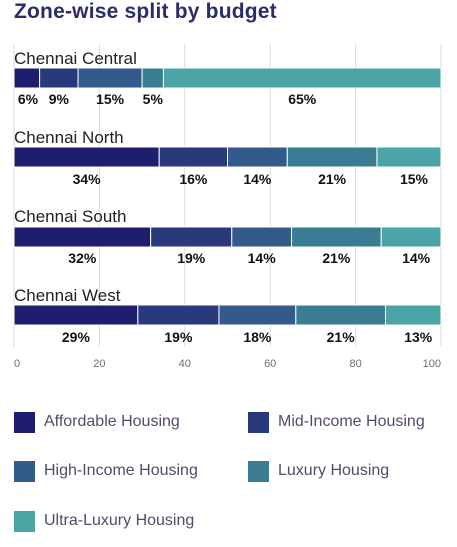  What do you see at coordinates (302, 99) in the screenshot?
I see `data-label: 65%` at bounding box center [302, 99].